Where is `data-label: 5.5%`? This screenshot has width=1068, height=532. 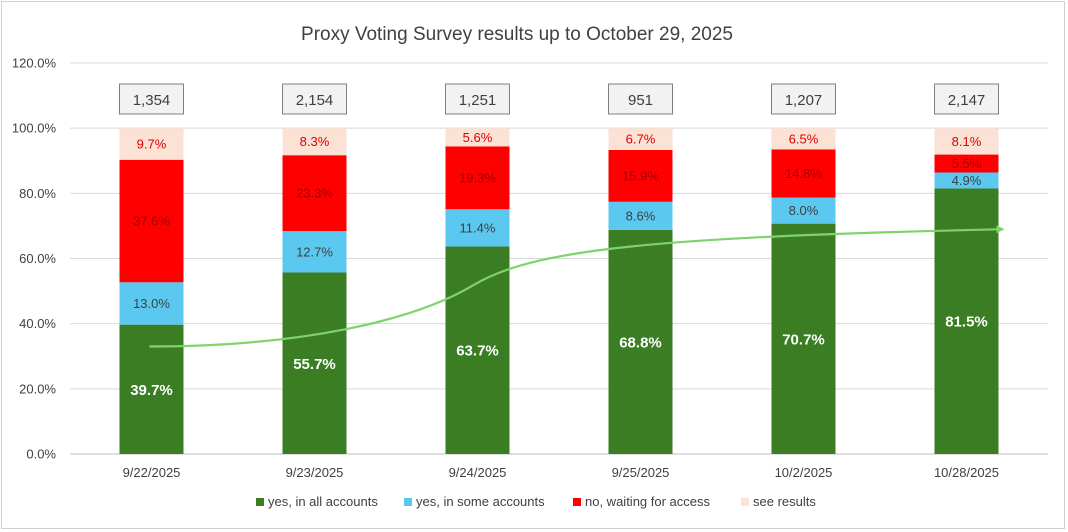
data-label: 5.5% is located at coordinates (967, 163).